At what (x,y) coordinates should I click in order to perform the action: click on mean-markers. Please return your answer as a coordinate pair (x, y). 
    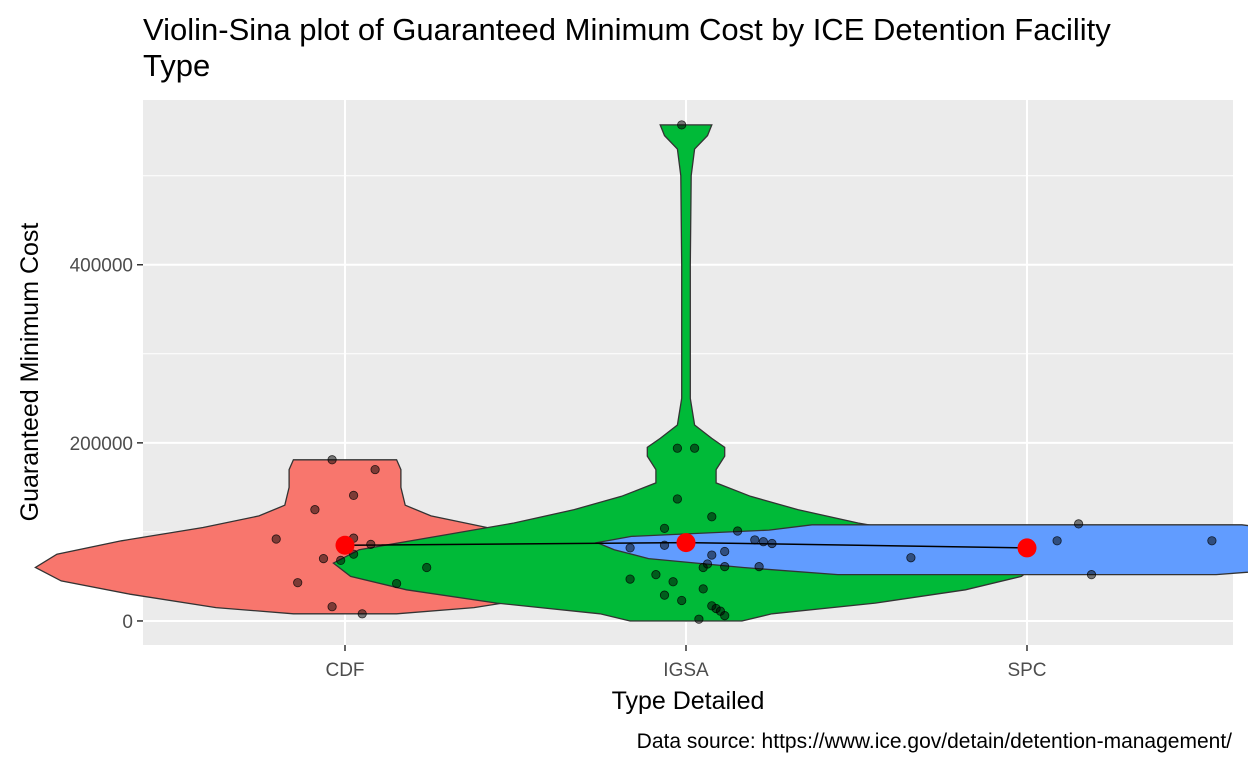
    Looking at the image, I should click on (686, 545).